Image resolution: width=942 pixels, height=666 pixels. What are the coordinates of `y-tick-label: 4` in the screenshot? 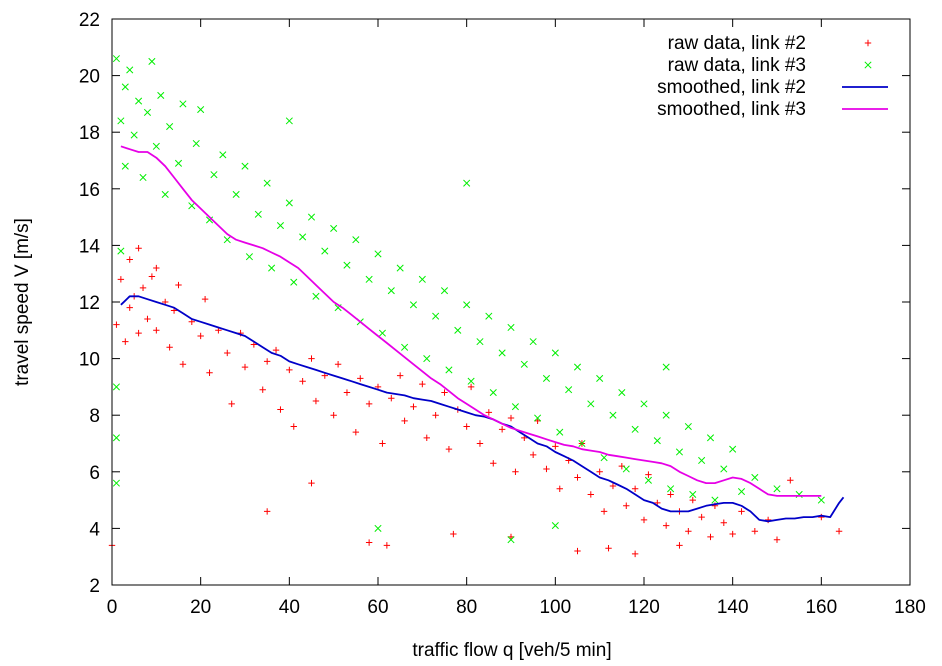 It's located at (94, 529).